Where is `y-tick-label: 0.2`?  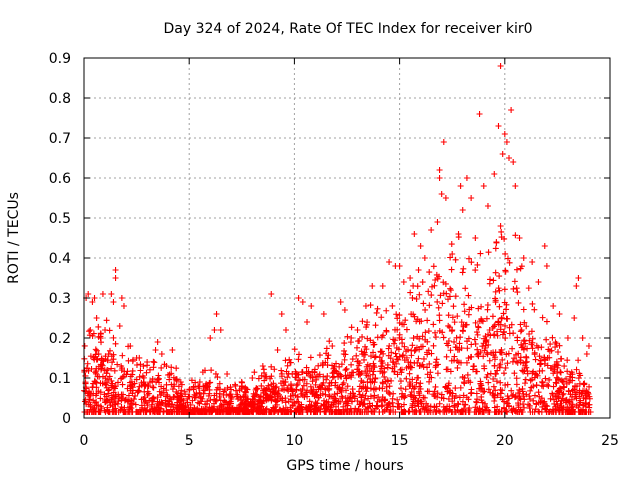
y-tick-label: 0.2 is located at coordinates (60, 339).